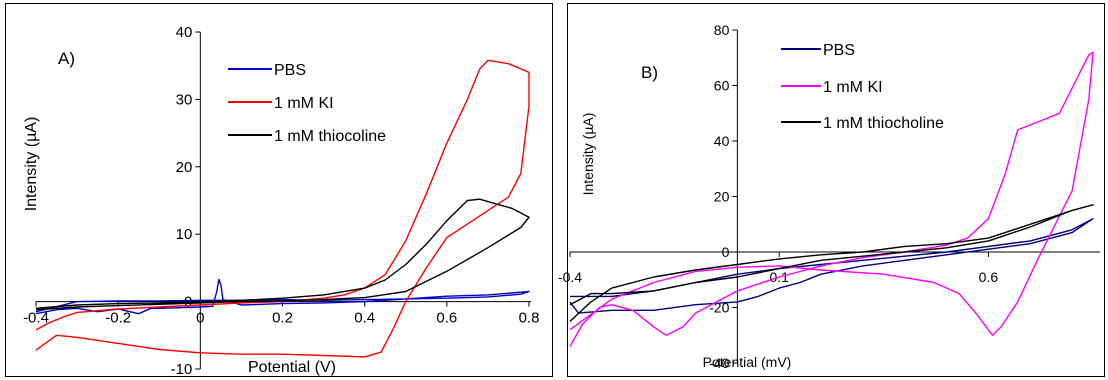  I want to click on y-tick-label-b-3: 20, so click(722, 197).